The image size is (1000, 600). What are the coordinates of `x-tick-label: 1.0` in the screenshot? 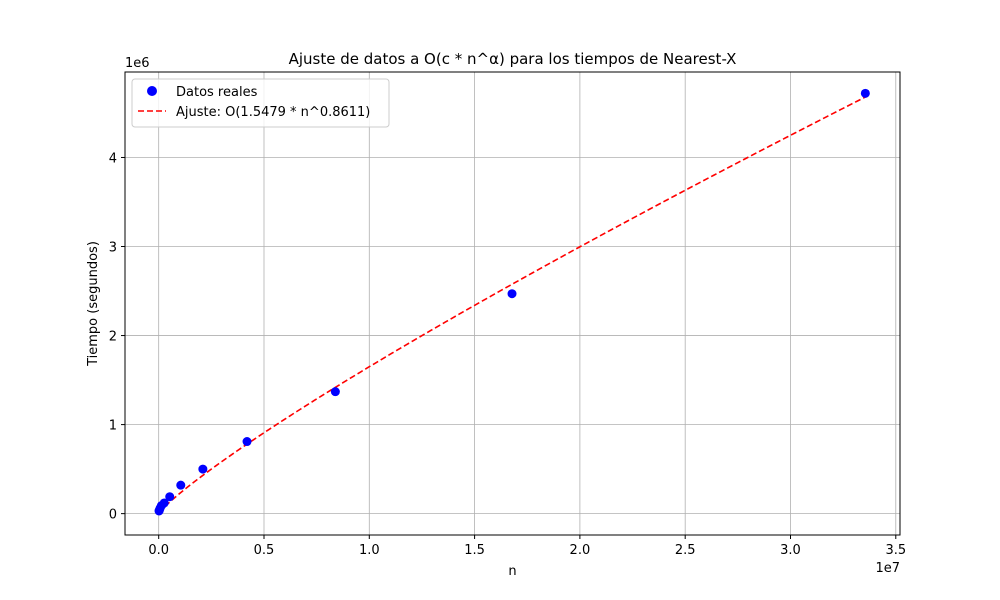 It's located at (369, 550).